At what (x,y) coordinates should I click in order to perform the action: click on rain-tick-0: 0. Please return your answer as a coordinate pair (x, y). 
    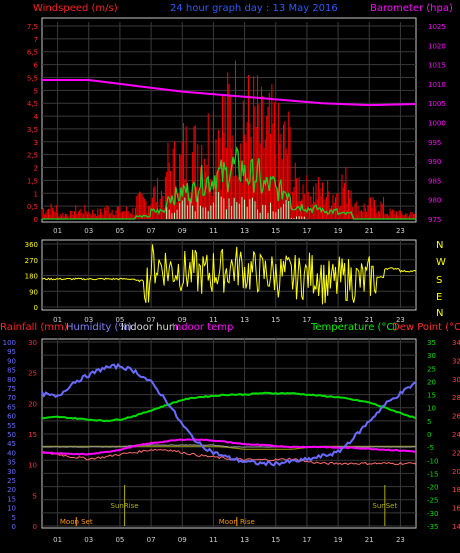
    Looking at the image, I should click on (35, 527).